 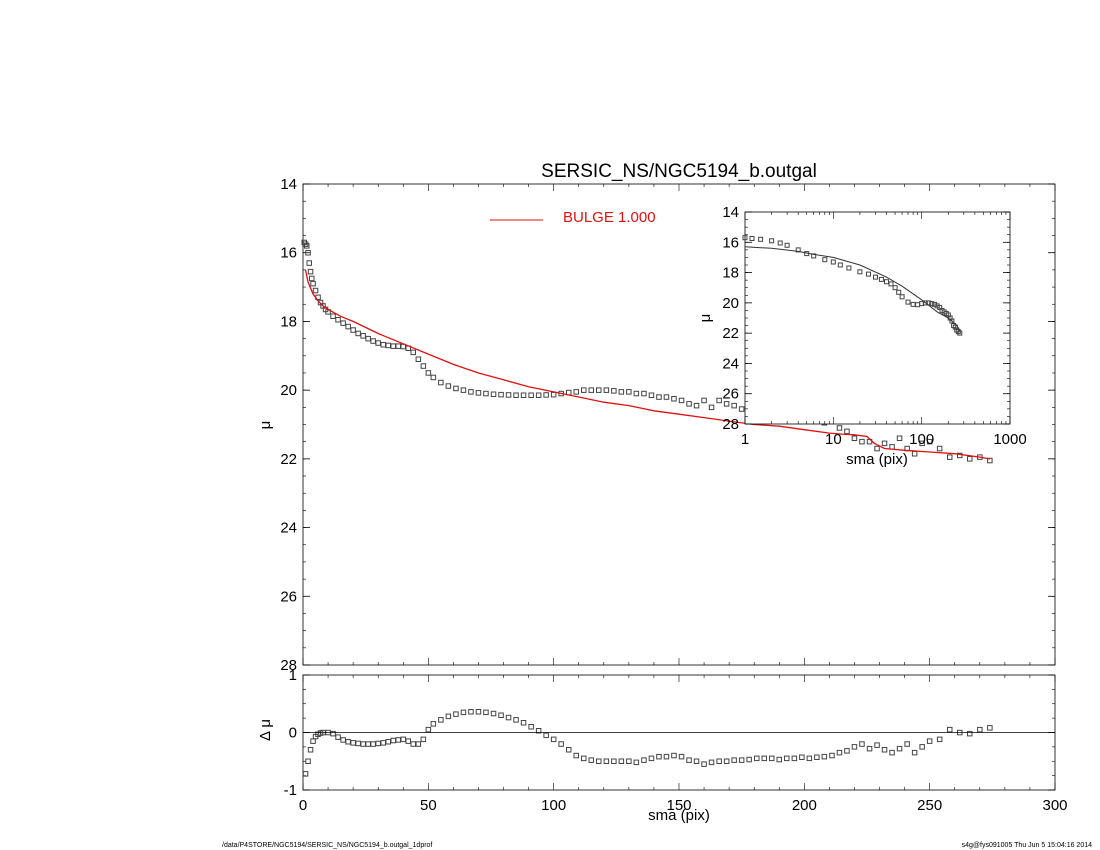 I want to click on inset-log-panel: 14 16 18 20 22 24 26 281 10 100 1000 sma (pix) μ, so click(x=862, y=336).